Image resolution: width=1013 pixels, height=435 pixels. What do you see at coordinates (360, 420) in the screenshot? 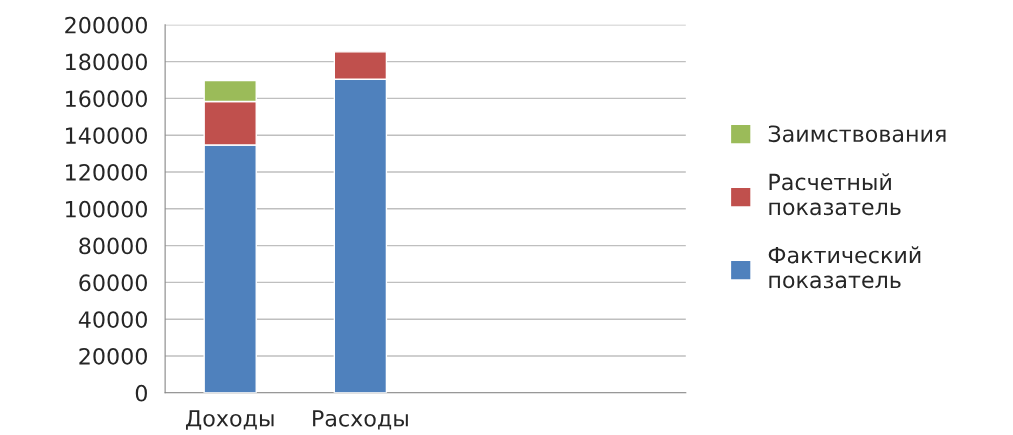
I see `x-tick-label: Расходы` at bounding box center [360, 420].